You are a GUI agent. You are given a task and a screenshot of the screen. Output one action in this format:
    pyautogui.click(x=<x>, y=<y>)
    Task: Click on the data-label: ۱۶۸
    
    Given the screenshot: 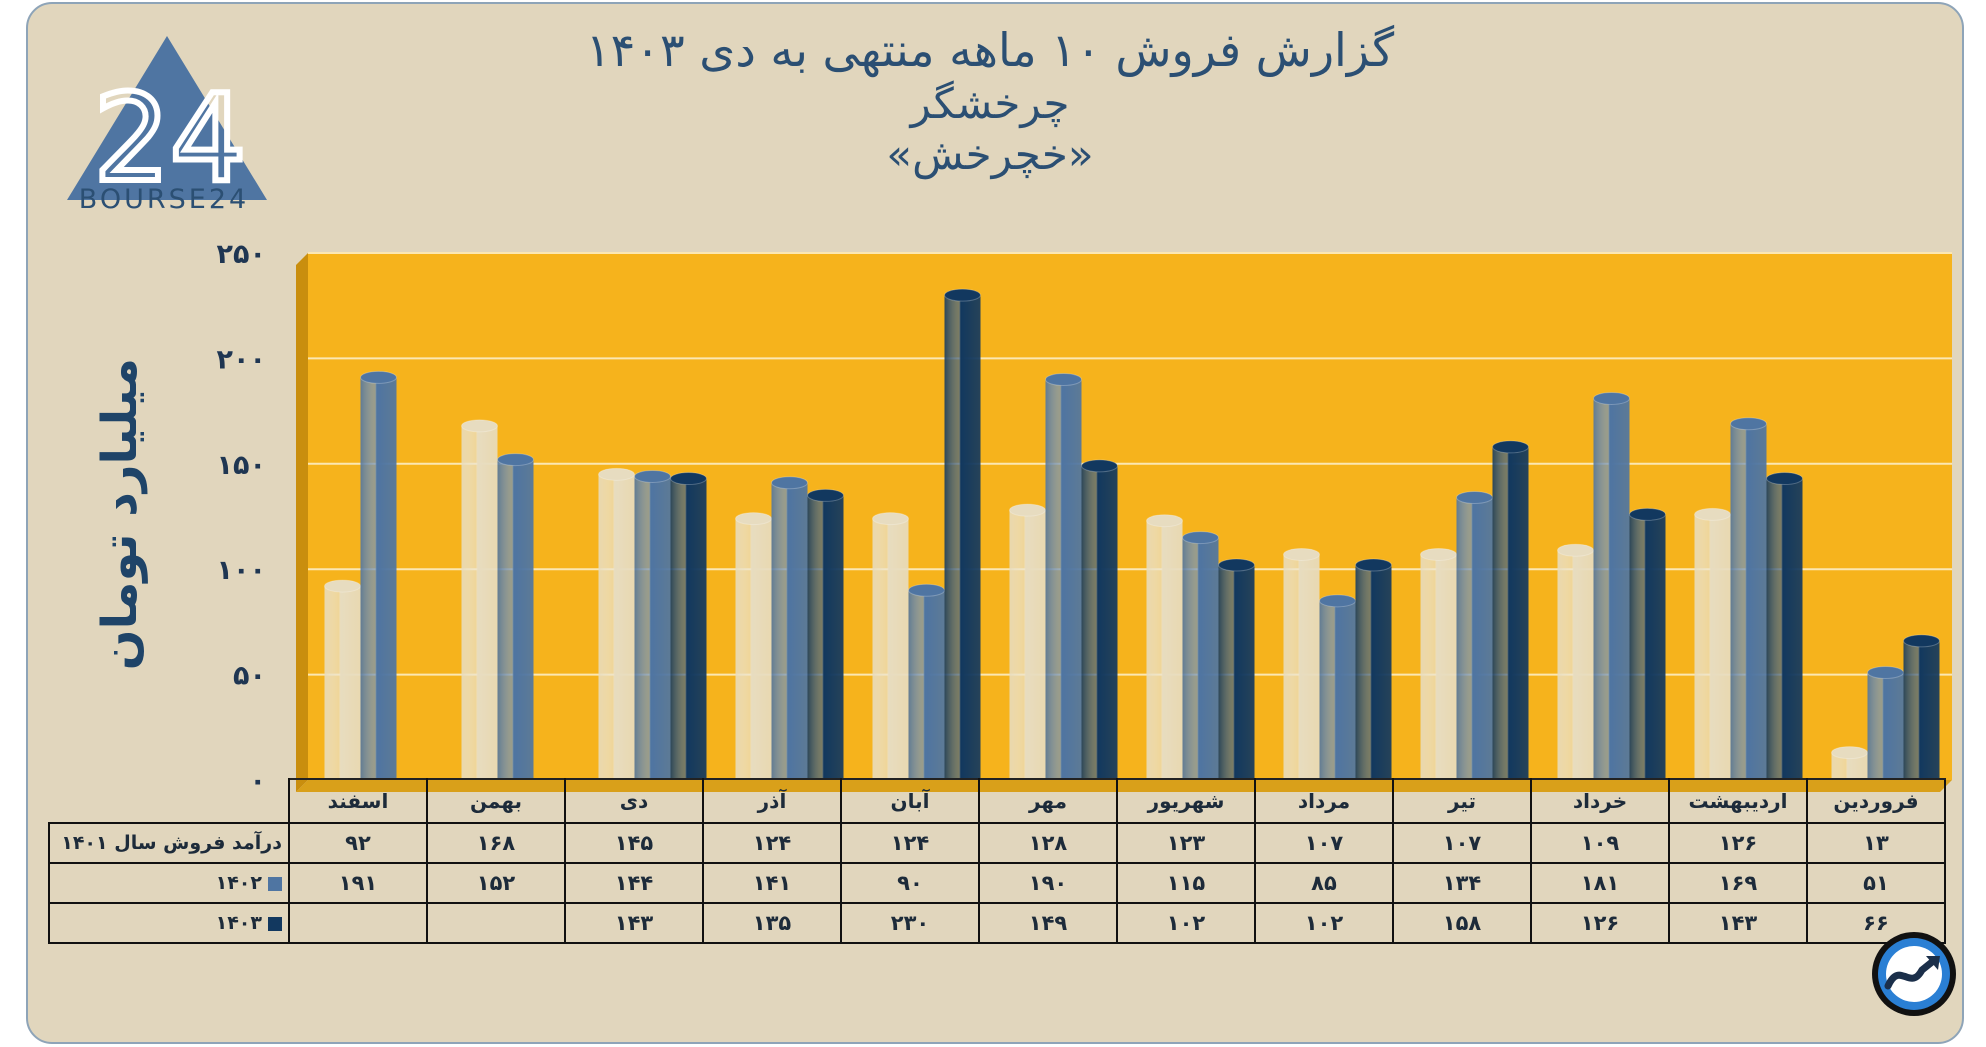 What is the action you would take?
    pyautogui.click(x=496, y=843)
    